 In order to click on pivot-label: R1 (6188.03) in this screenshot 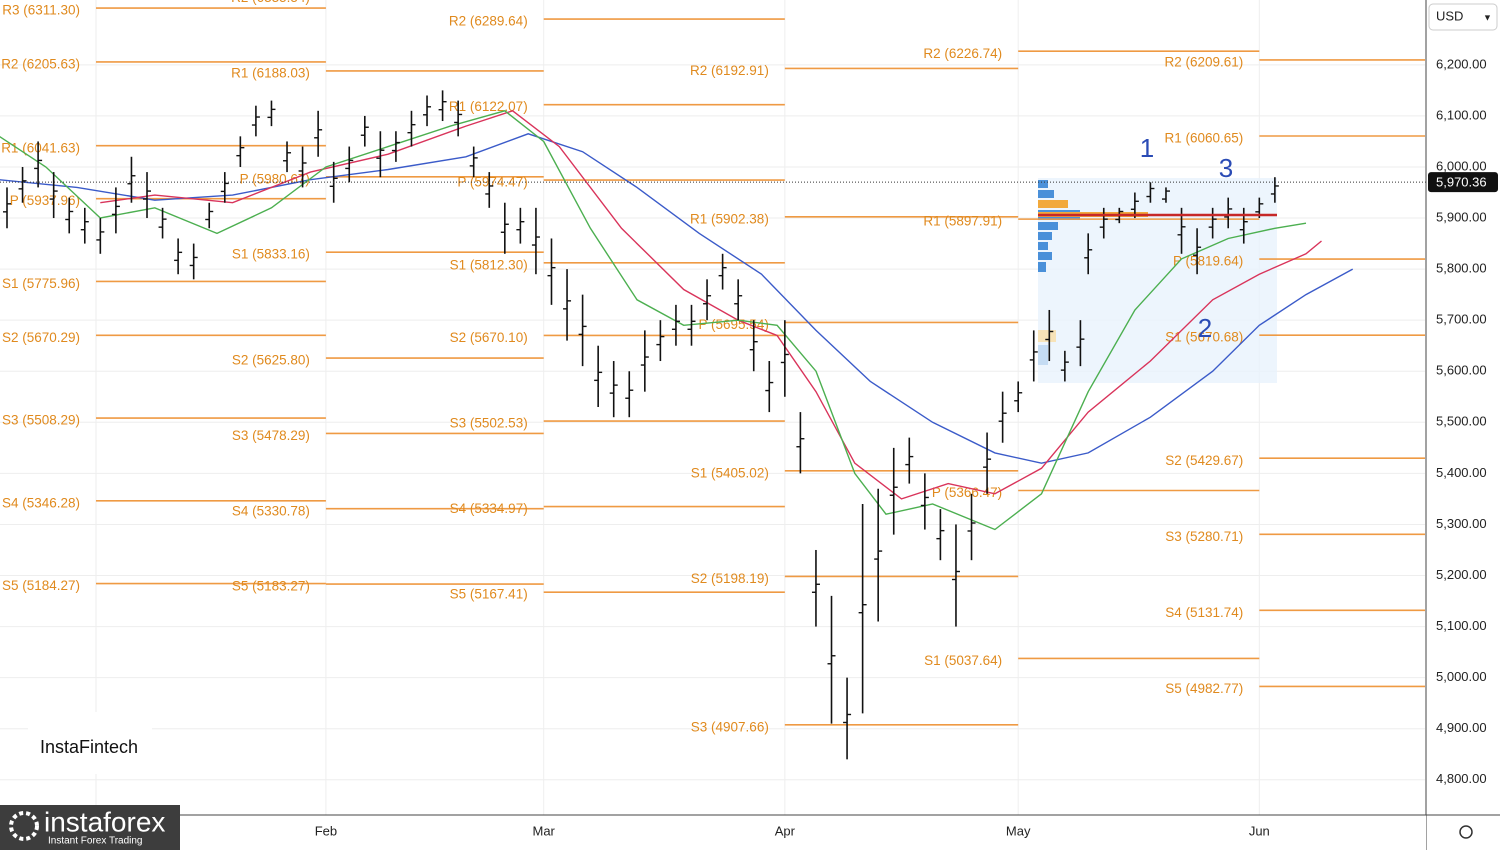, I will do `click(270, 73)`.